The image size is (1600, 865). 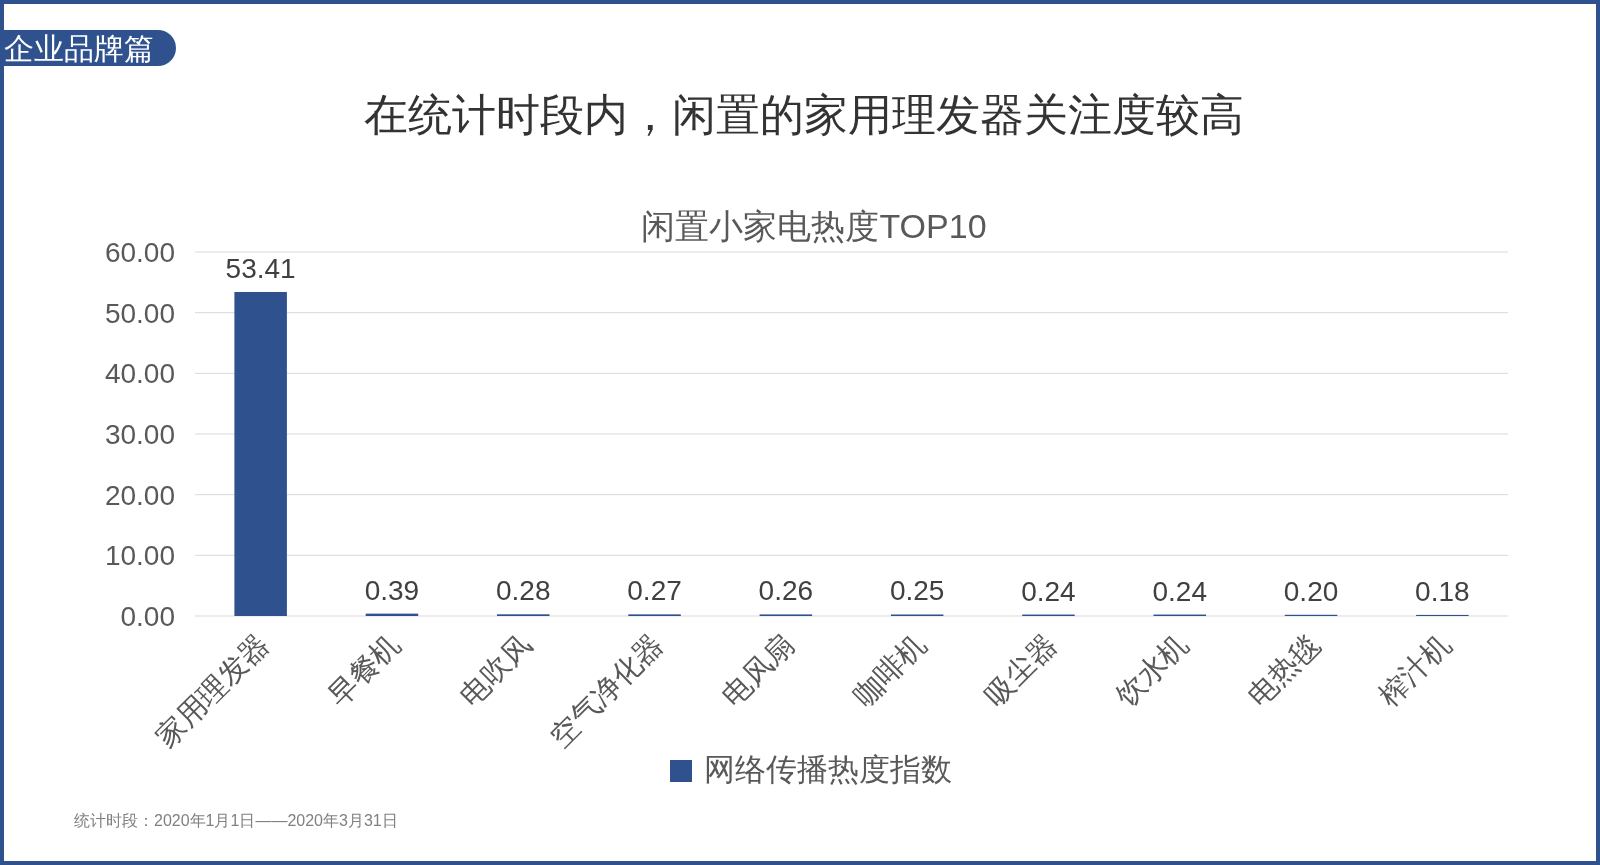 I want to click on bar, so click(x=260, y=453).